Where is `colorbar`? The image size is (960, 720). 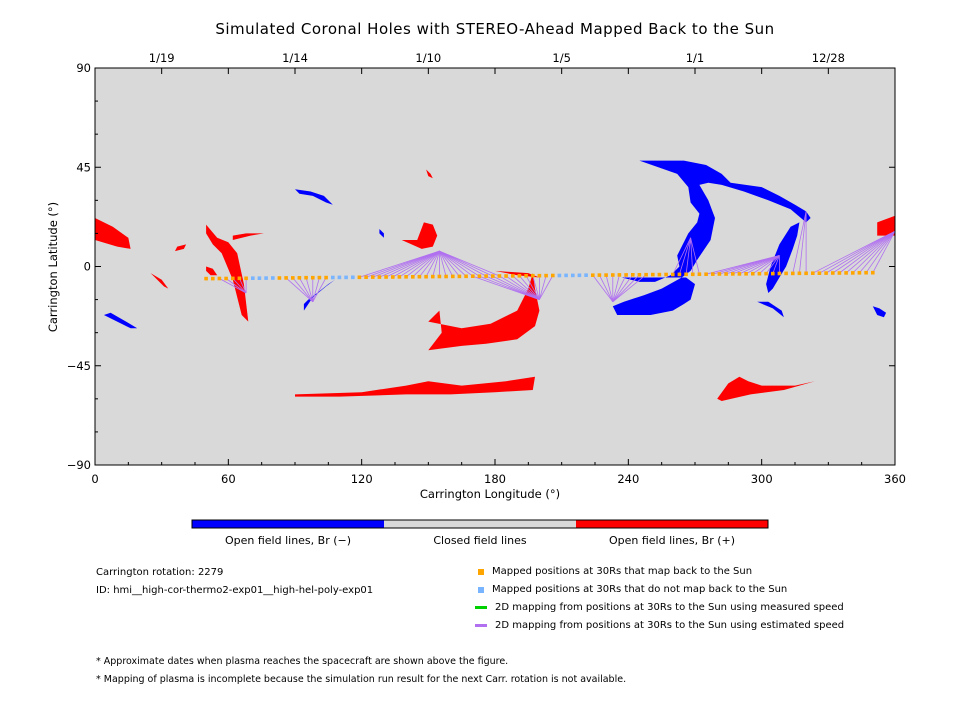 colorbar is located at coordinates (480, 524).